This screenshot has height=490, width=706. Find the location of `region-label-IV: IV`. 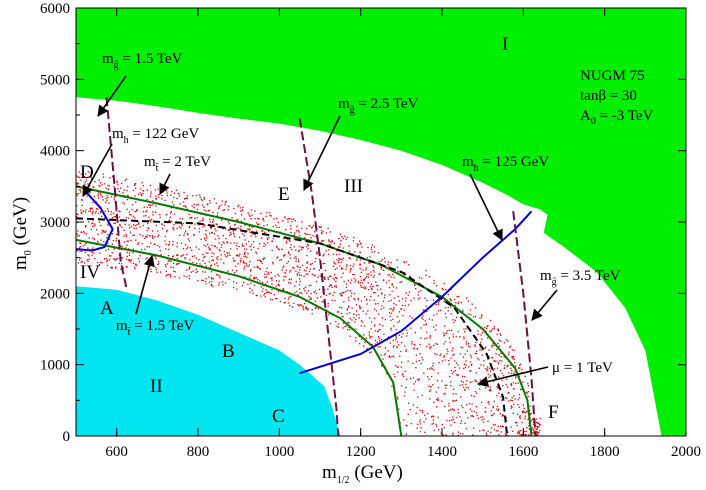

region-label-IV: IV is located at coordinates (90, 272).